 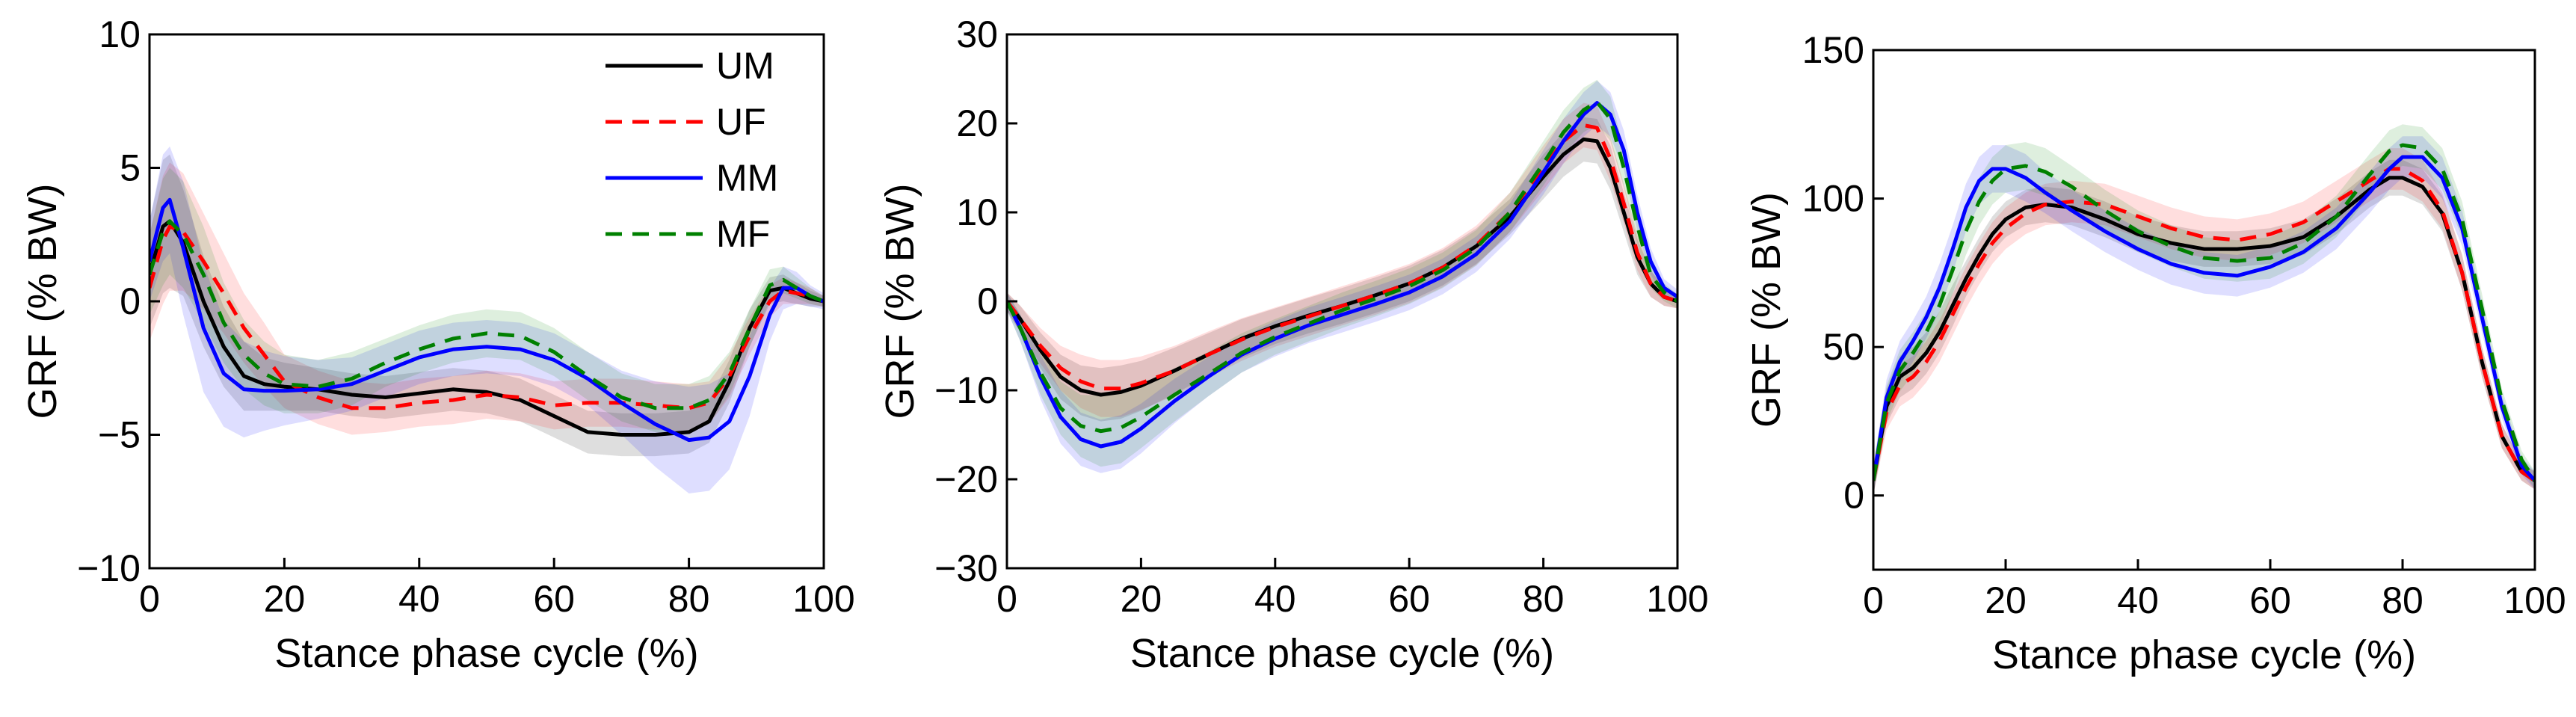 I want to click on legend-label-mf: MF, so click(x=743, y=234).